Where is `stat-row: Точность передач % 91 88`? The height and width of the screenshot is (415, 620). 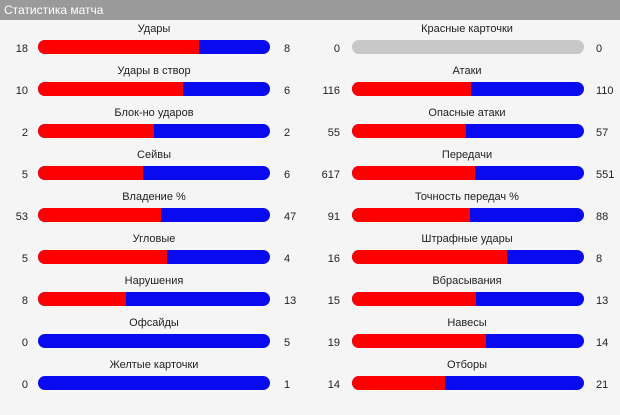 stat-row: Точность передач % 91 88 is located at coordinates (465, 198).